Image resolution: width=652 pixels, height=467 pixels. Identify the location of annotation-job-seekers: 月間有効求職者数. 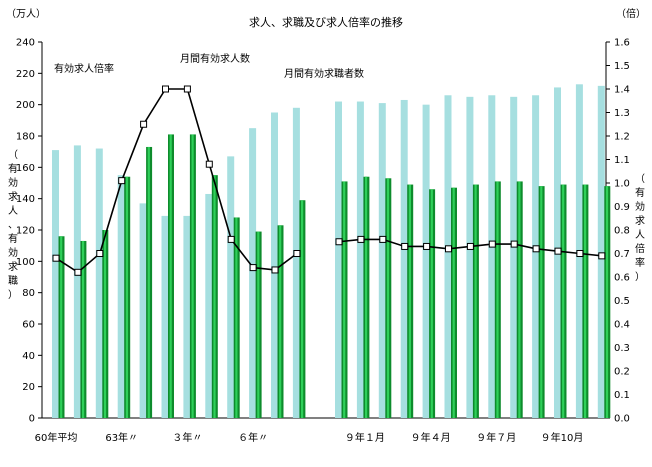
(324, 73).